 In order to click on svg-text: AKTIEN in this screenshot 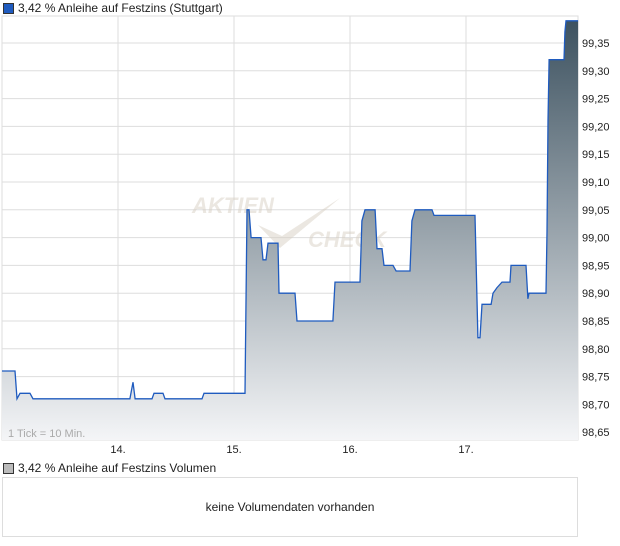, I will do `click(233, 205)`.